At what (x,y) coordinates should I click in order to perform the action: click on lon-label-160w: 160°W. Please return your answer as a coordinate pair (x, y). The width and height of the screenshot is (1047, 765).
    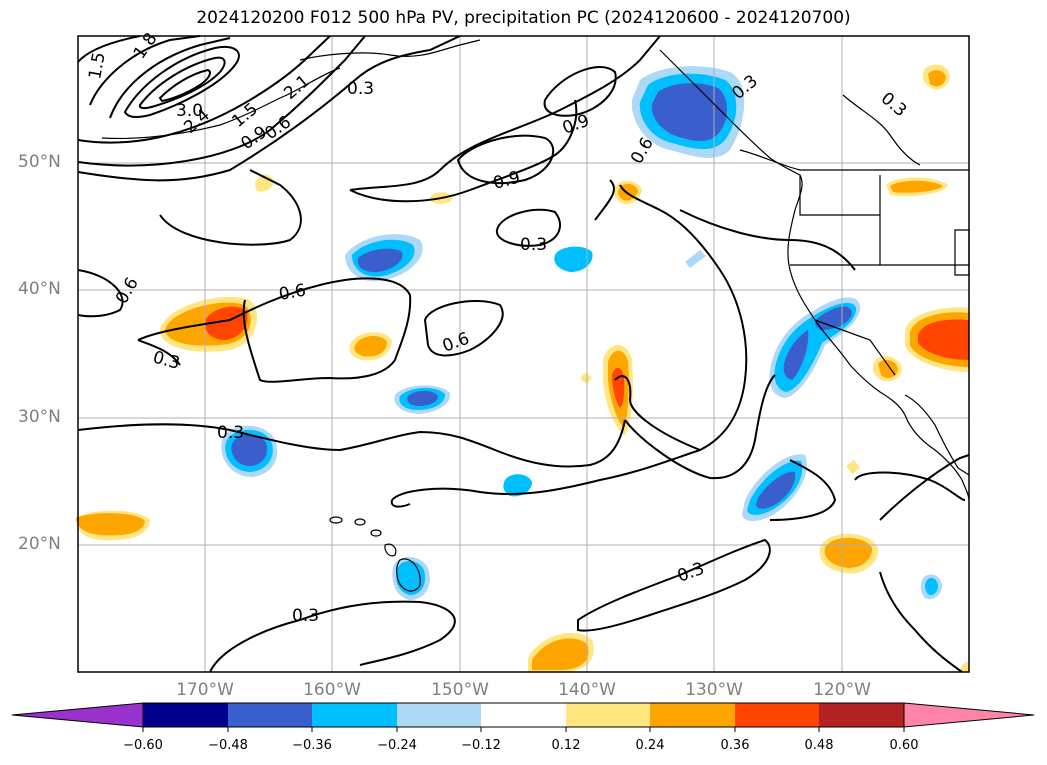
    Looking at the image, I should click on (332, 690).